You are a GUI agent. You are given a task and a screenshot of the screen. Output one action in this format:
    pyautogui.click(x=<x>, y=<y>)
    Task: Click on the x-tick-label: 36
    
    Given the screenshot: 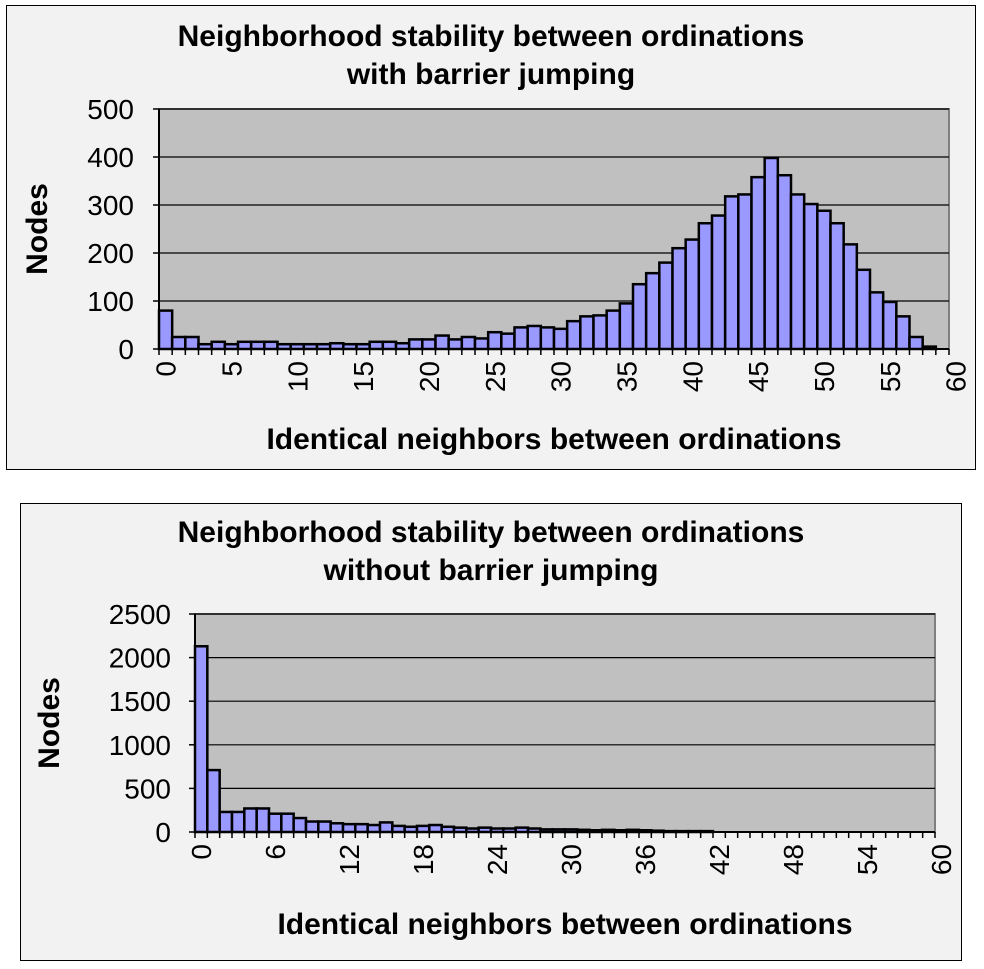 What is the action you would take?
    pyautogui.click(x=645, y=859)
    